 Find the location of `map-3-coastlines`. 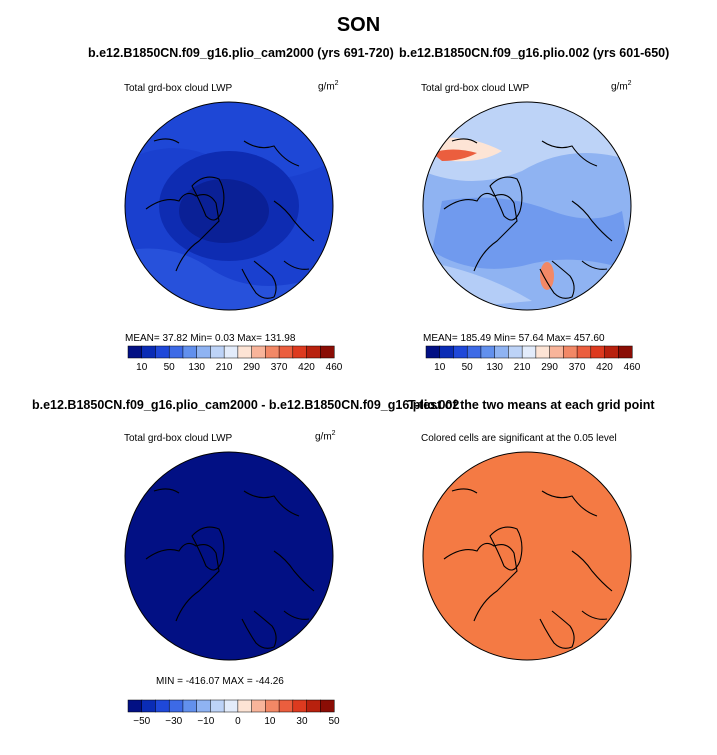

map-3-coastlines is located at coordinates (230, 568).